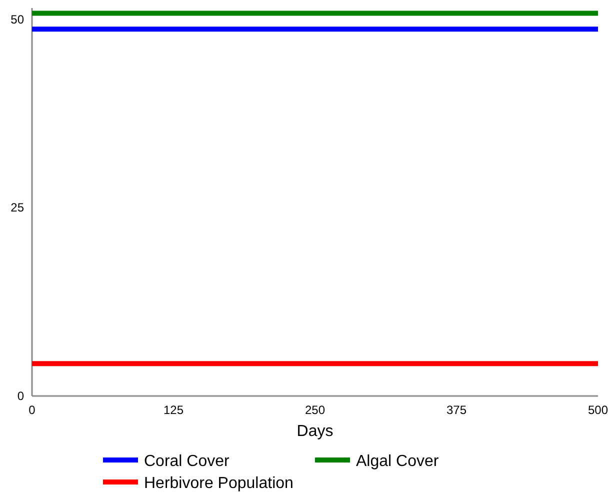  Describe the element at coordinates (315, 410) in the screenshot. I see `x-tick-label: 250` at that location.